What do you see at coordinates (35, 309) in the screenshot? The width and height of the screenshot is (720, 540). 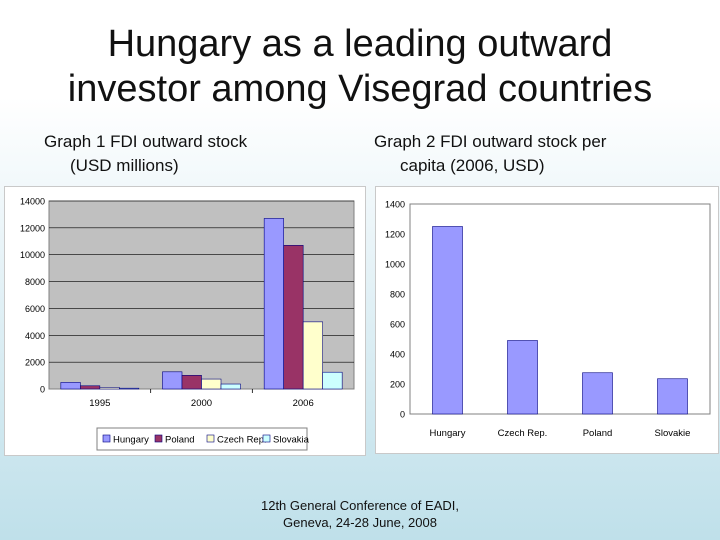 I see `chart1-ytick-label: 6000` at bounding box center [35, 309].